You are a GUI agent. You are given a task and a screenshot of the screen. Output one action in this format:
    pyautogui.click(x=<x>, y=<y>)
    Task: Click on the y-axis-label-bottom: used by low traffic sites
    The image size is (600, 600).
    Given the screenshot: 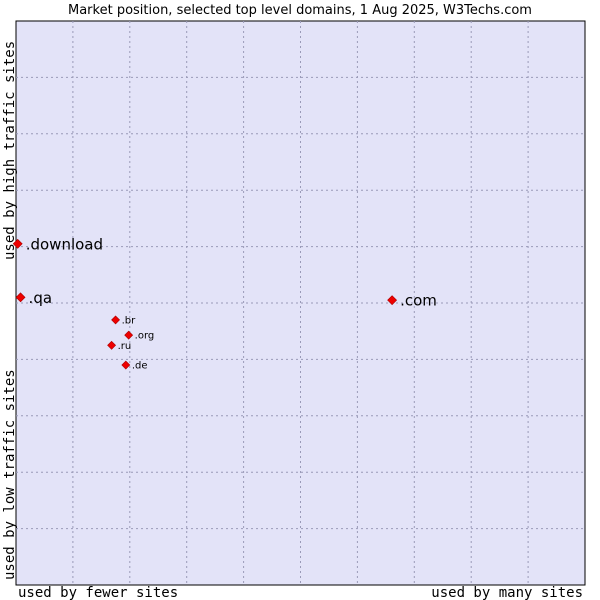 What is the action you would take?
    pyautogui.click(x=10, y=474)
    